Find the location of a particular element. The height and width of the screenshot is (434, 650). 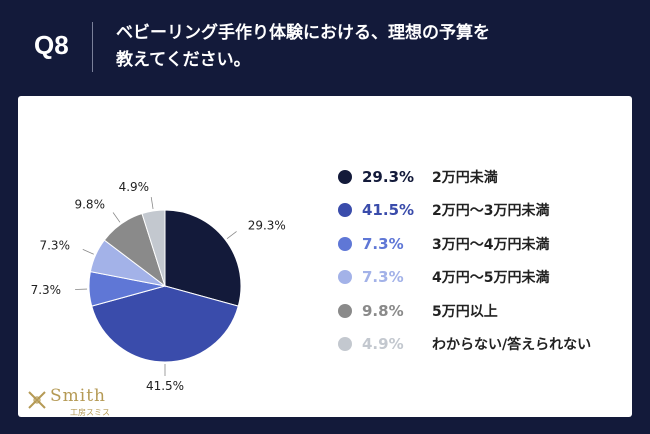

legend-category: 2万円未満 is located at coordinates (465, 177).